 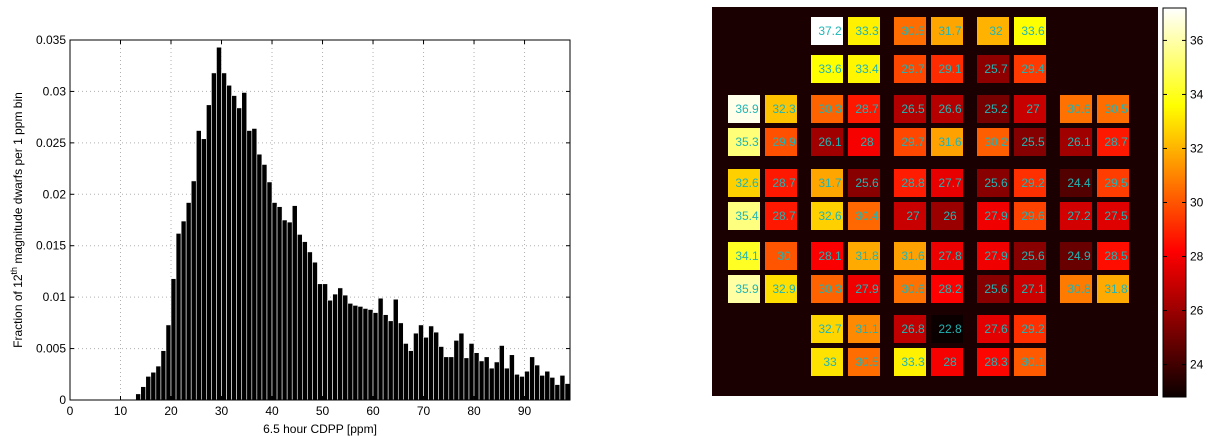 I want to click on heatmap-cell-label: 27.9, so click(x=867, y=289).